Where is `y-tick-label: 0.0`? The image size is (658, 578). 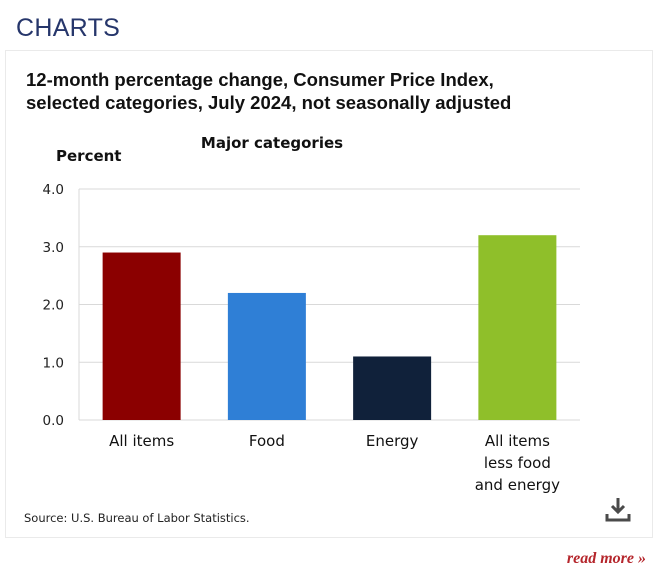 y-tick-label: 0.0 is located at coordinates (53, 421).